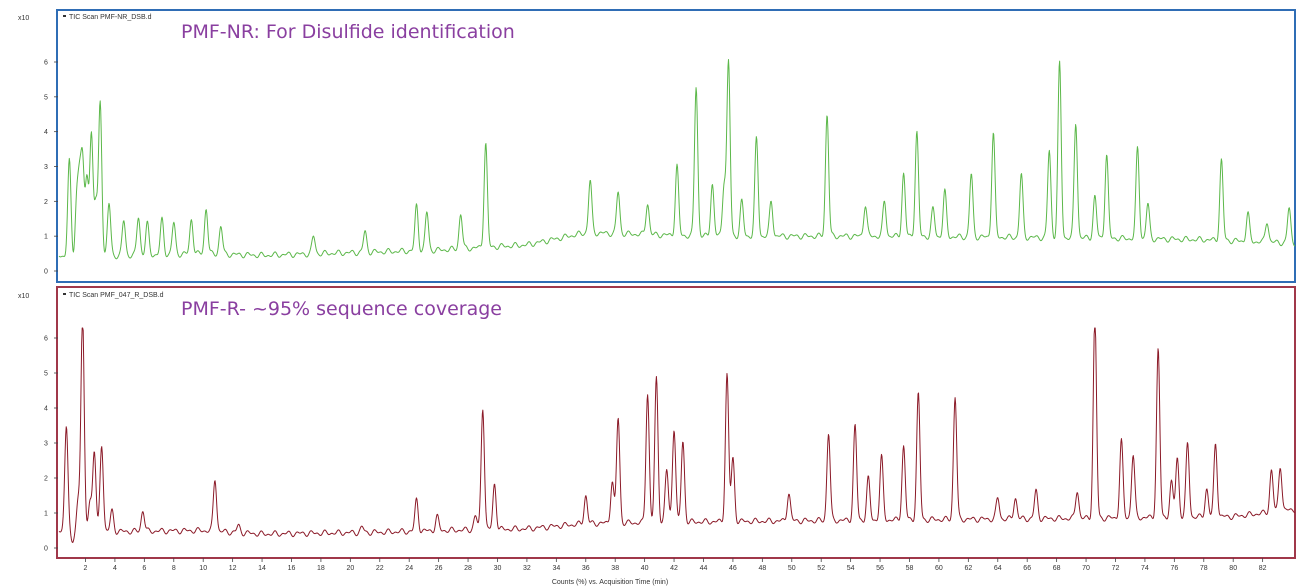  I want to click on top-y-tick-label: 1, so click(46, 237).